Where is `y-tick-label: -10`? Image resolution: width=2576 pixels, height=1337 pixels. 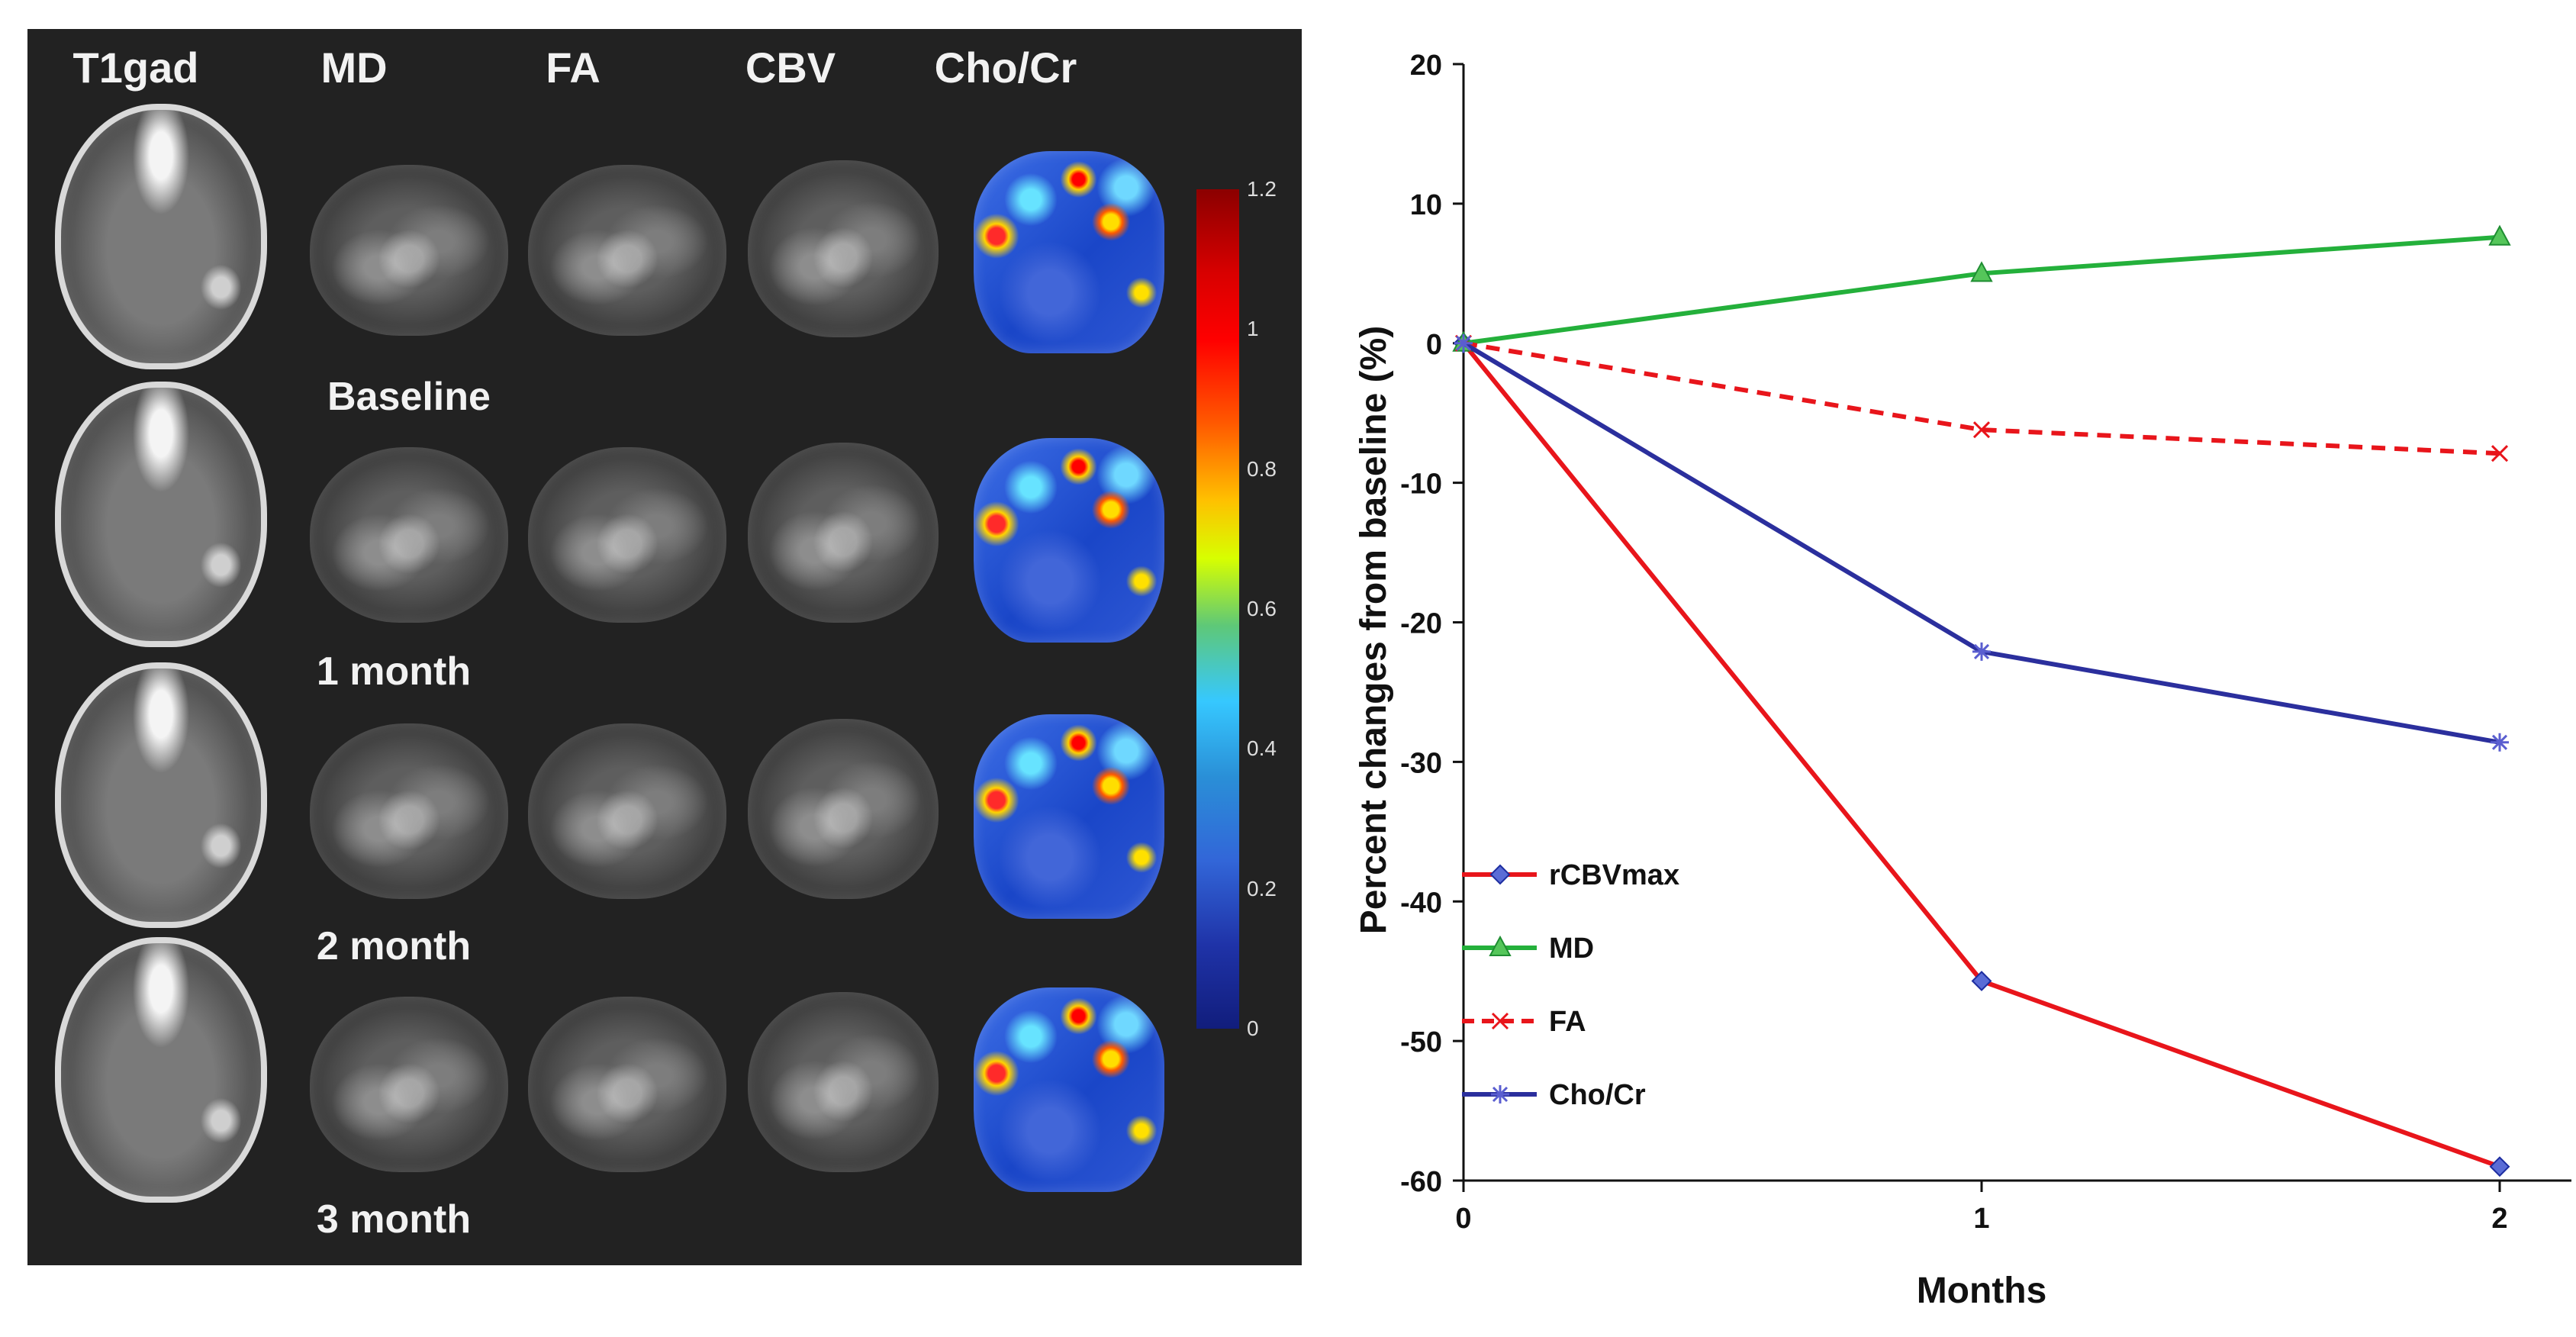
y-tick-label: -10 is located at coordinates (1421, 485).